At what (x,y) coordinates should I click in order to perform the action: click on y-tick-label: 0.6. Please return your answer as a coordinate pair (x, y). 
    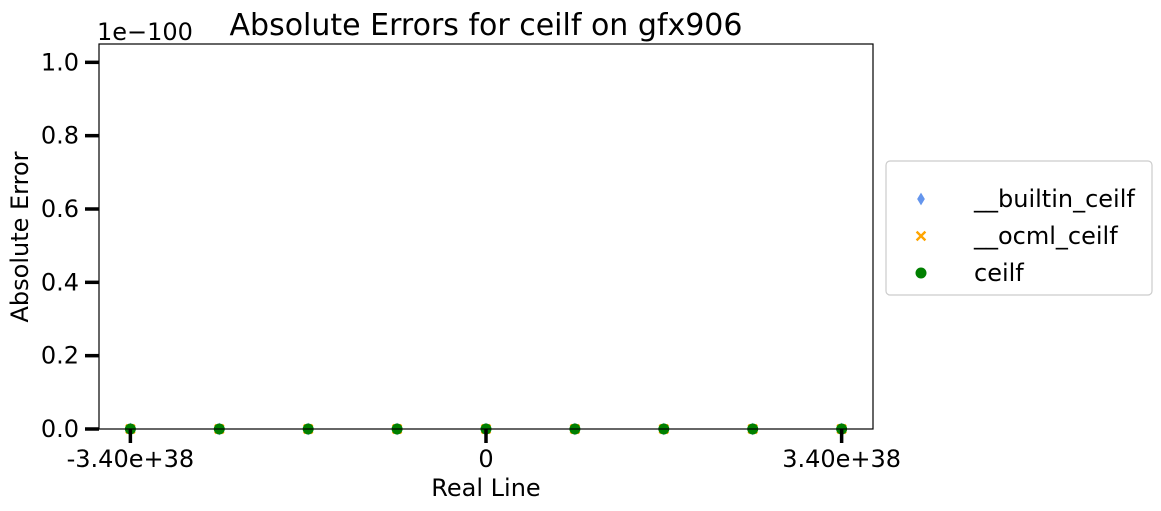
    Looking at the image, I should click on (60, 209).